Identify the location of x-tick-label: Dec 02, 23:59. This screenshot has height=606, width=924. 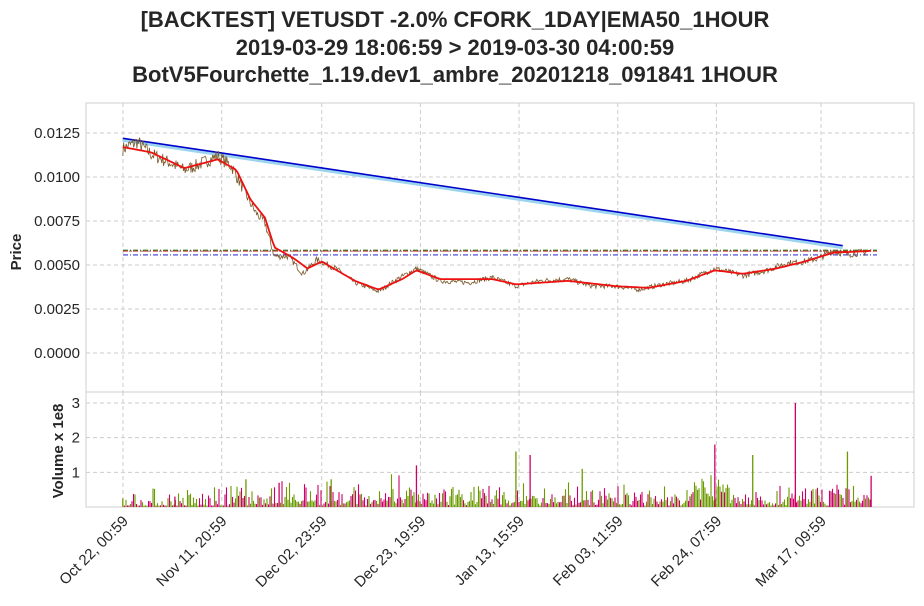
(291, 552).